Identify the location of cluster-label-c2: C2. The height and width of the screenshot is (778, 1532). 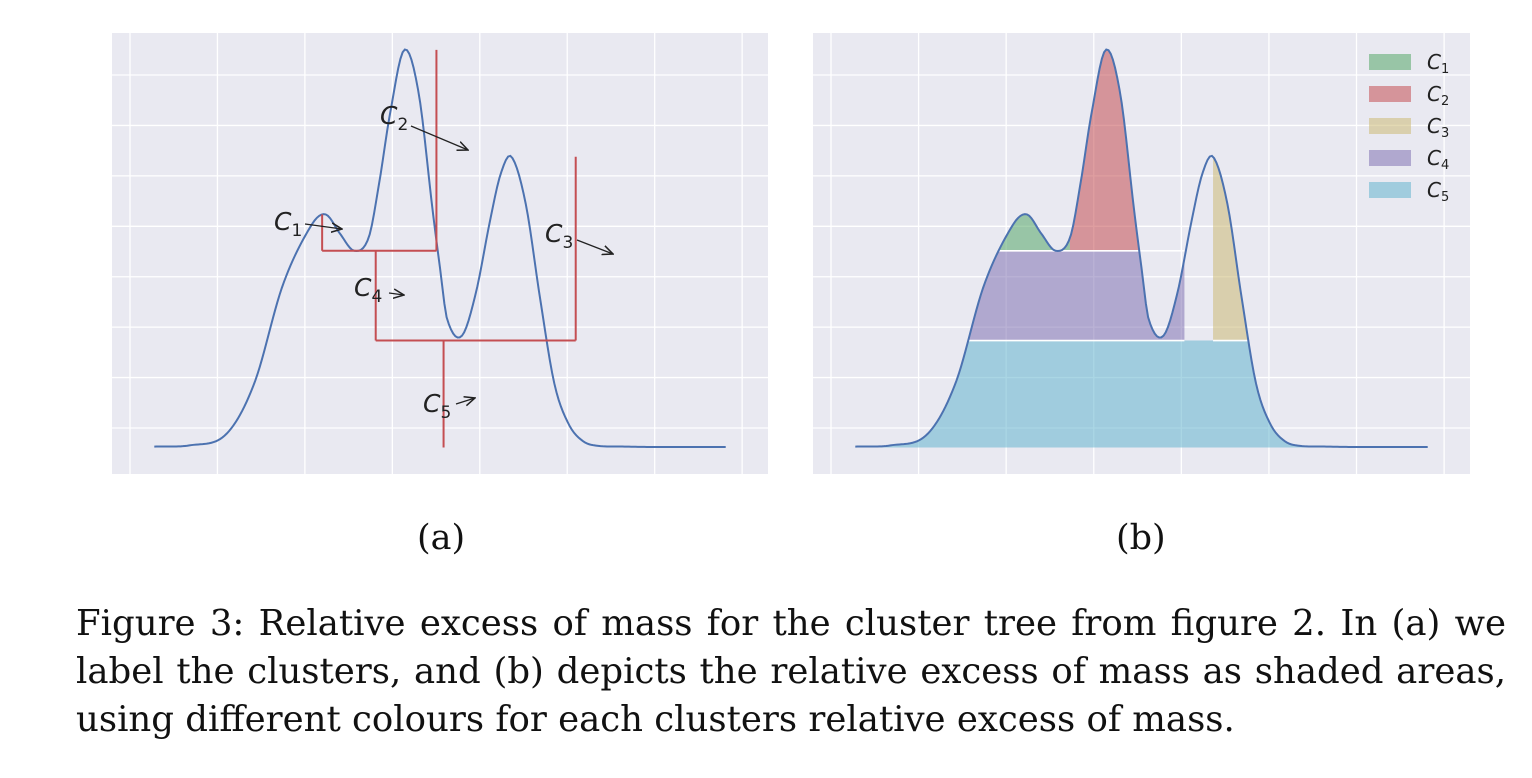
(394, 118).